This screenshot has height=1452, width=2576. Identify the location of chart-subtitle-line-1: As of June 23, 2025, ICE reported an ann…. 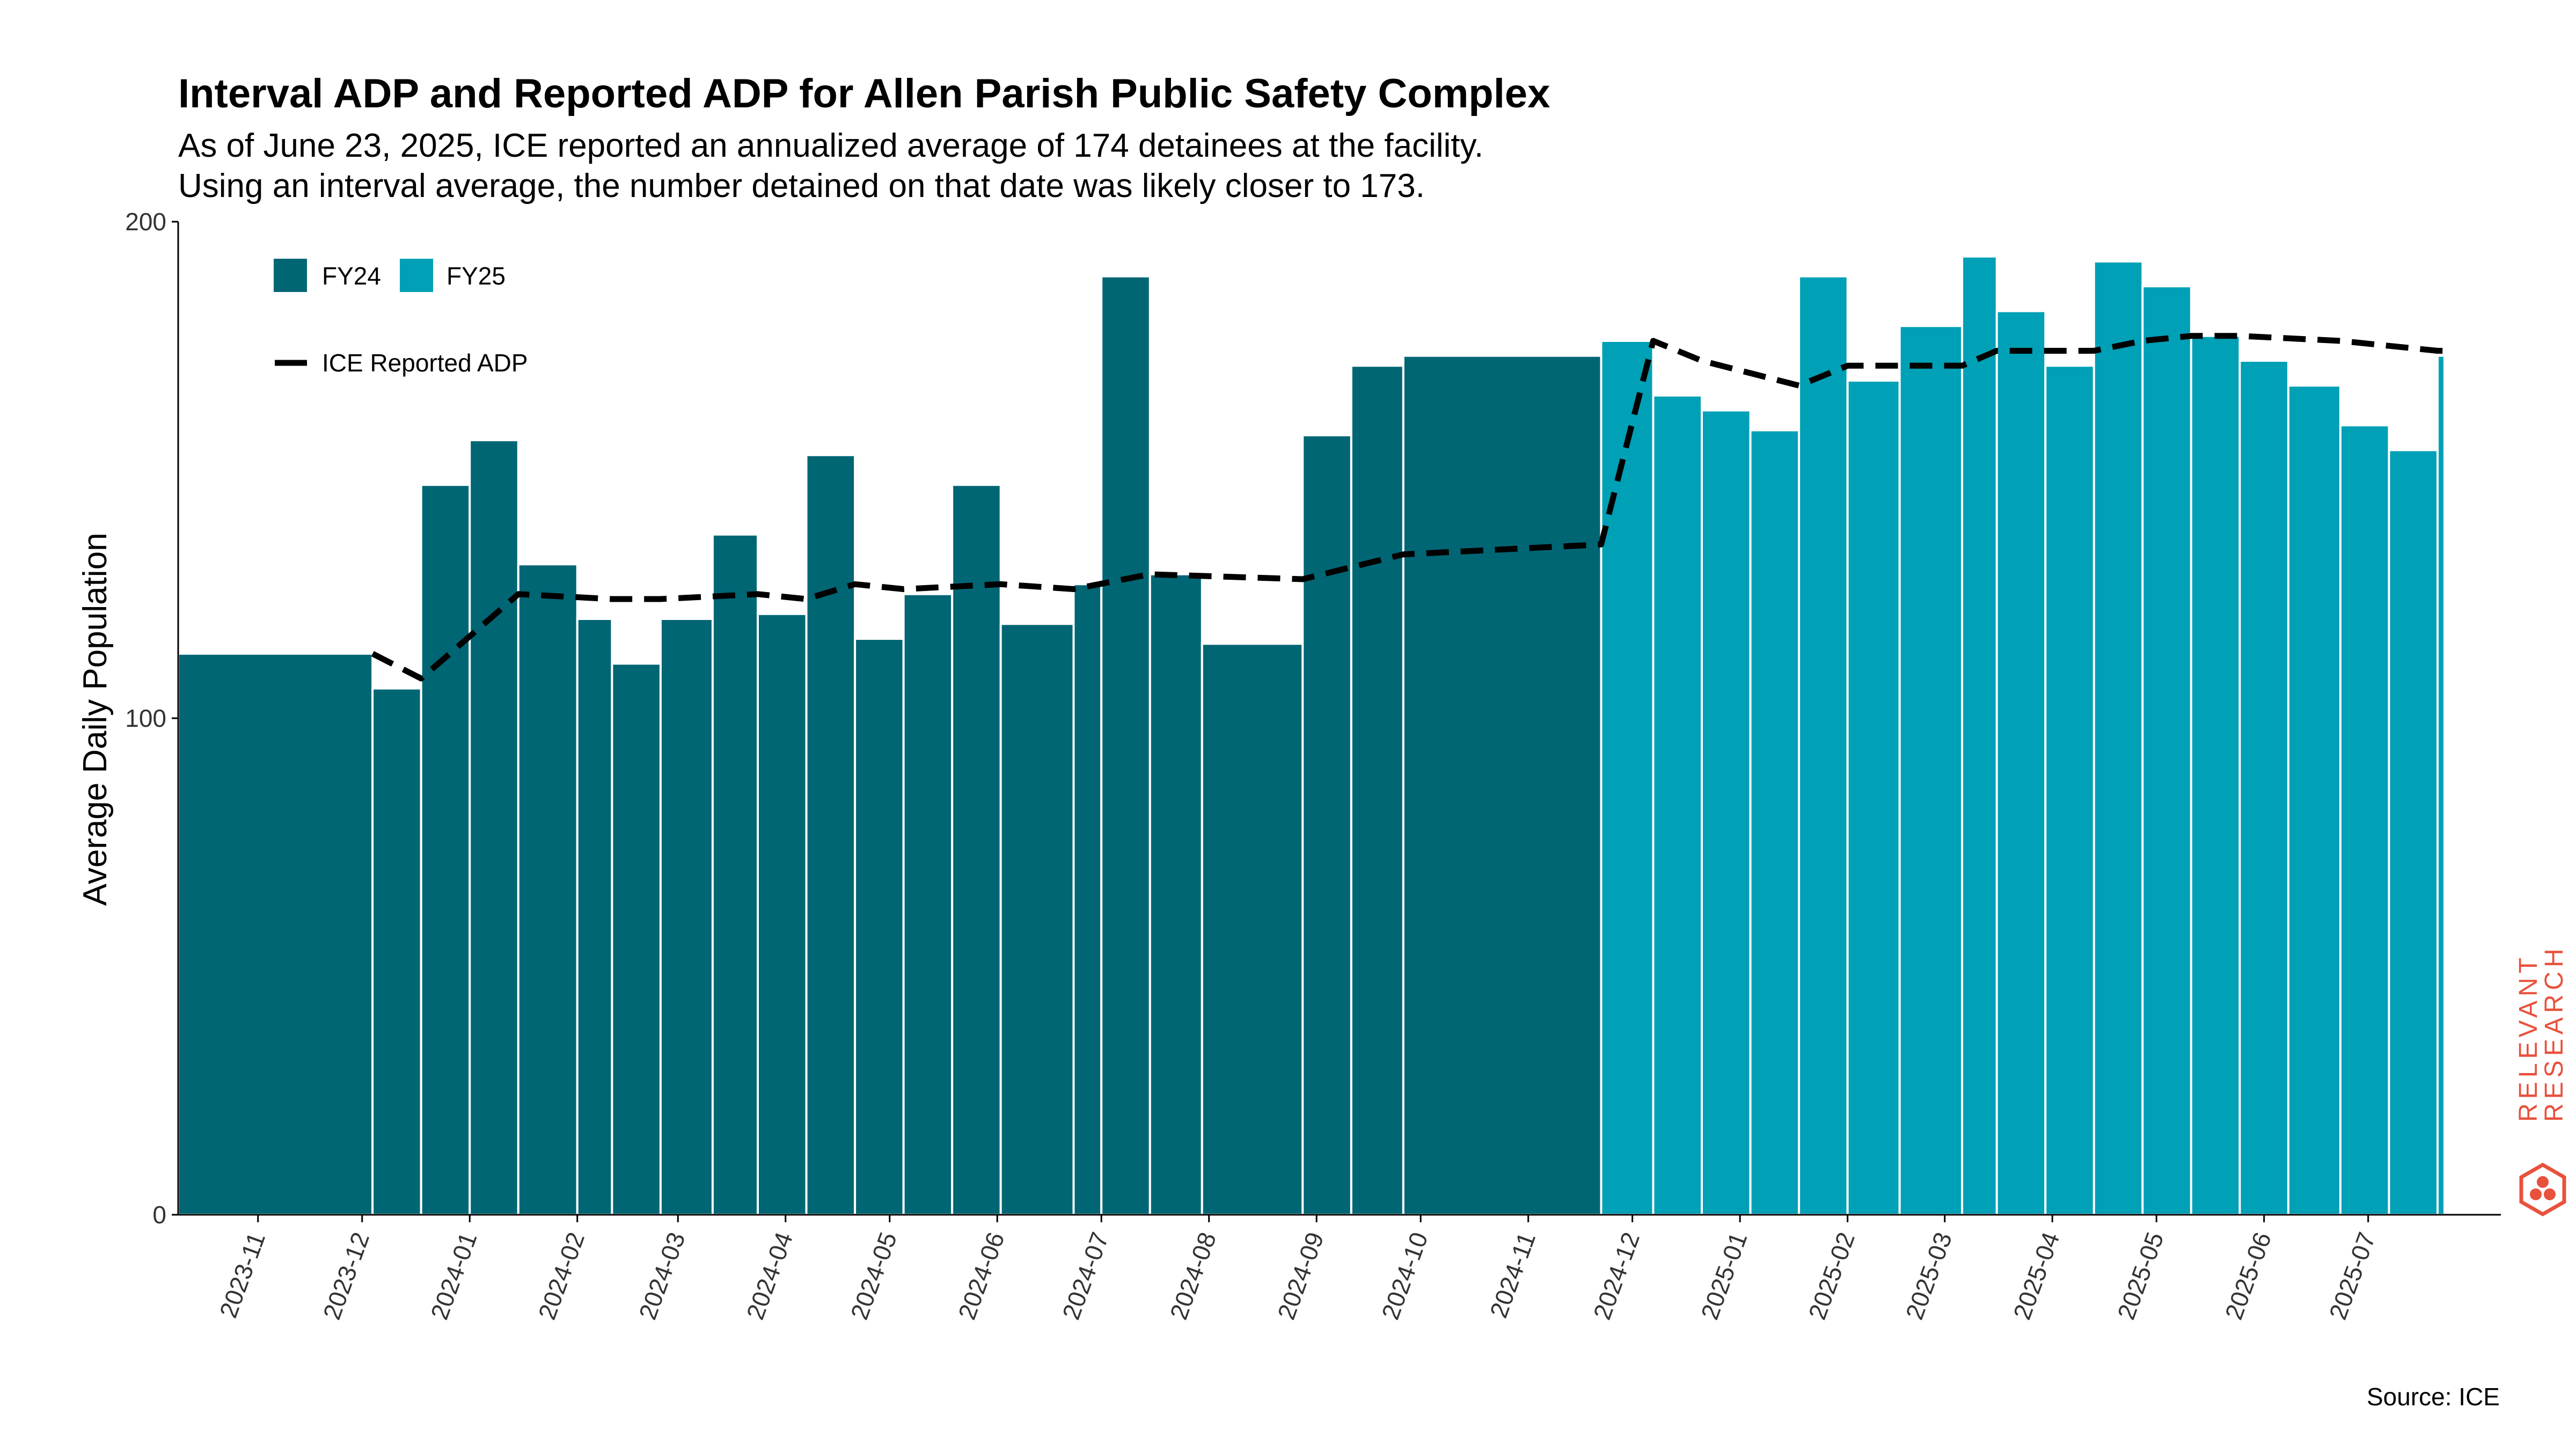
(830, 145).